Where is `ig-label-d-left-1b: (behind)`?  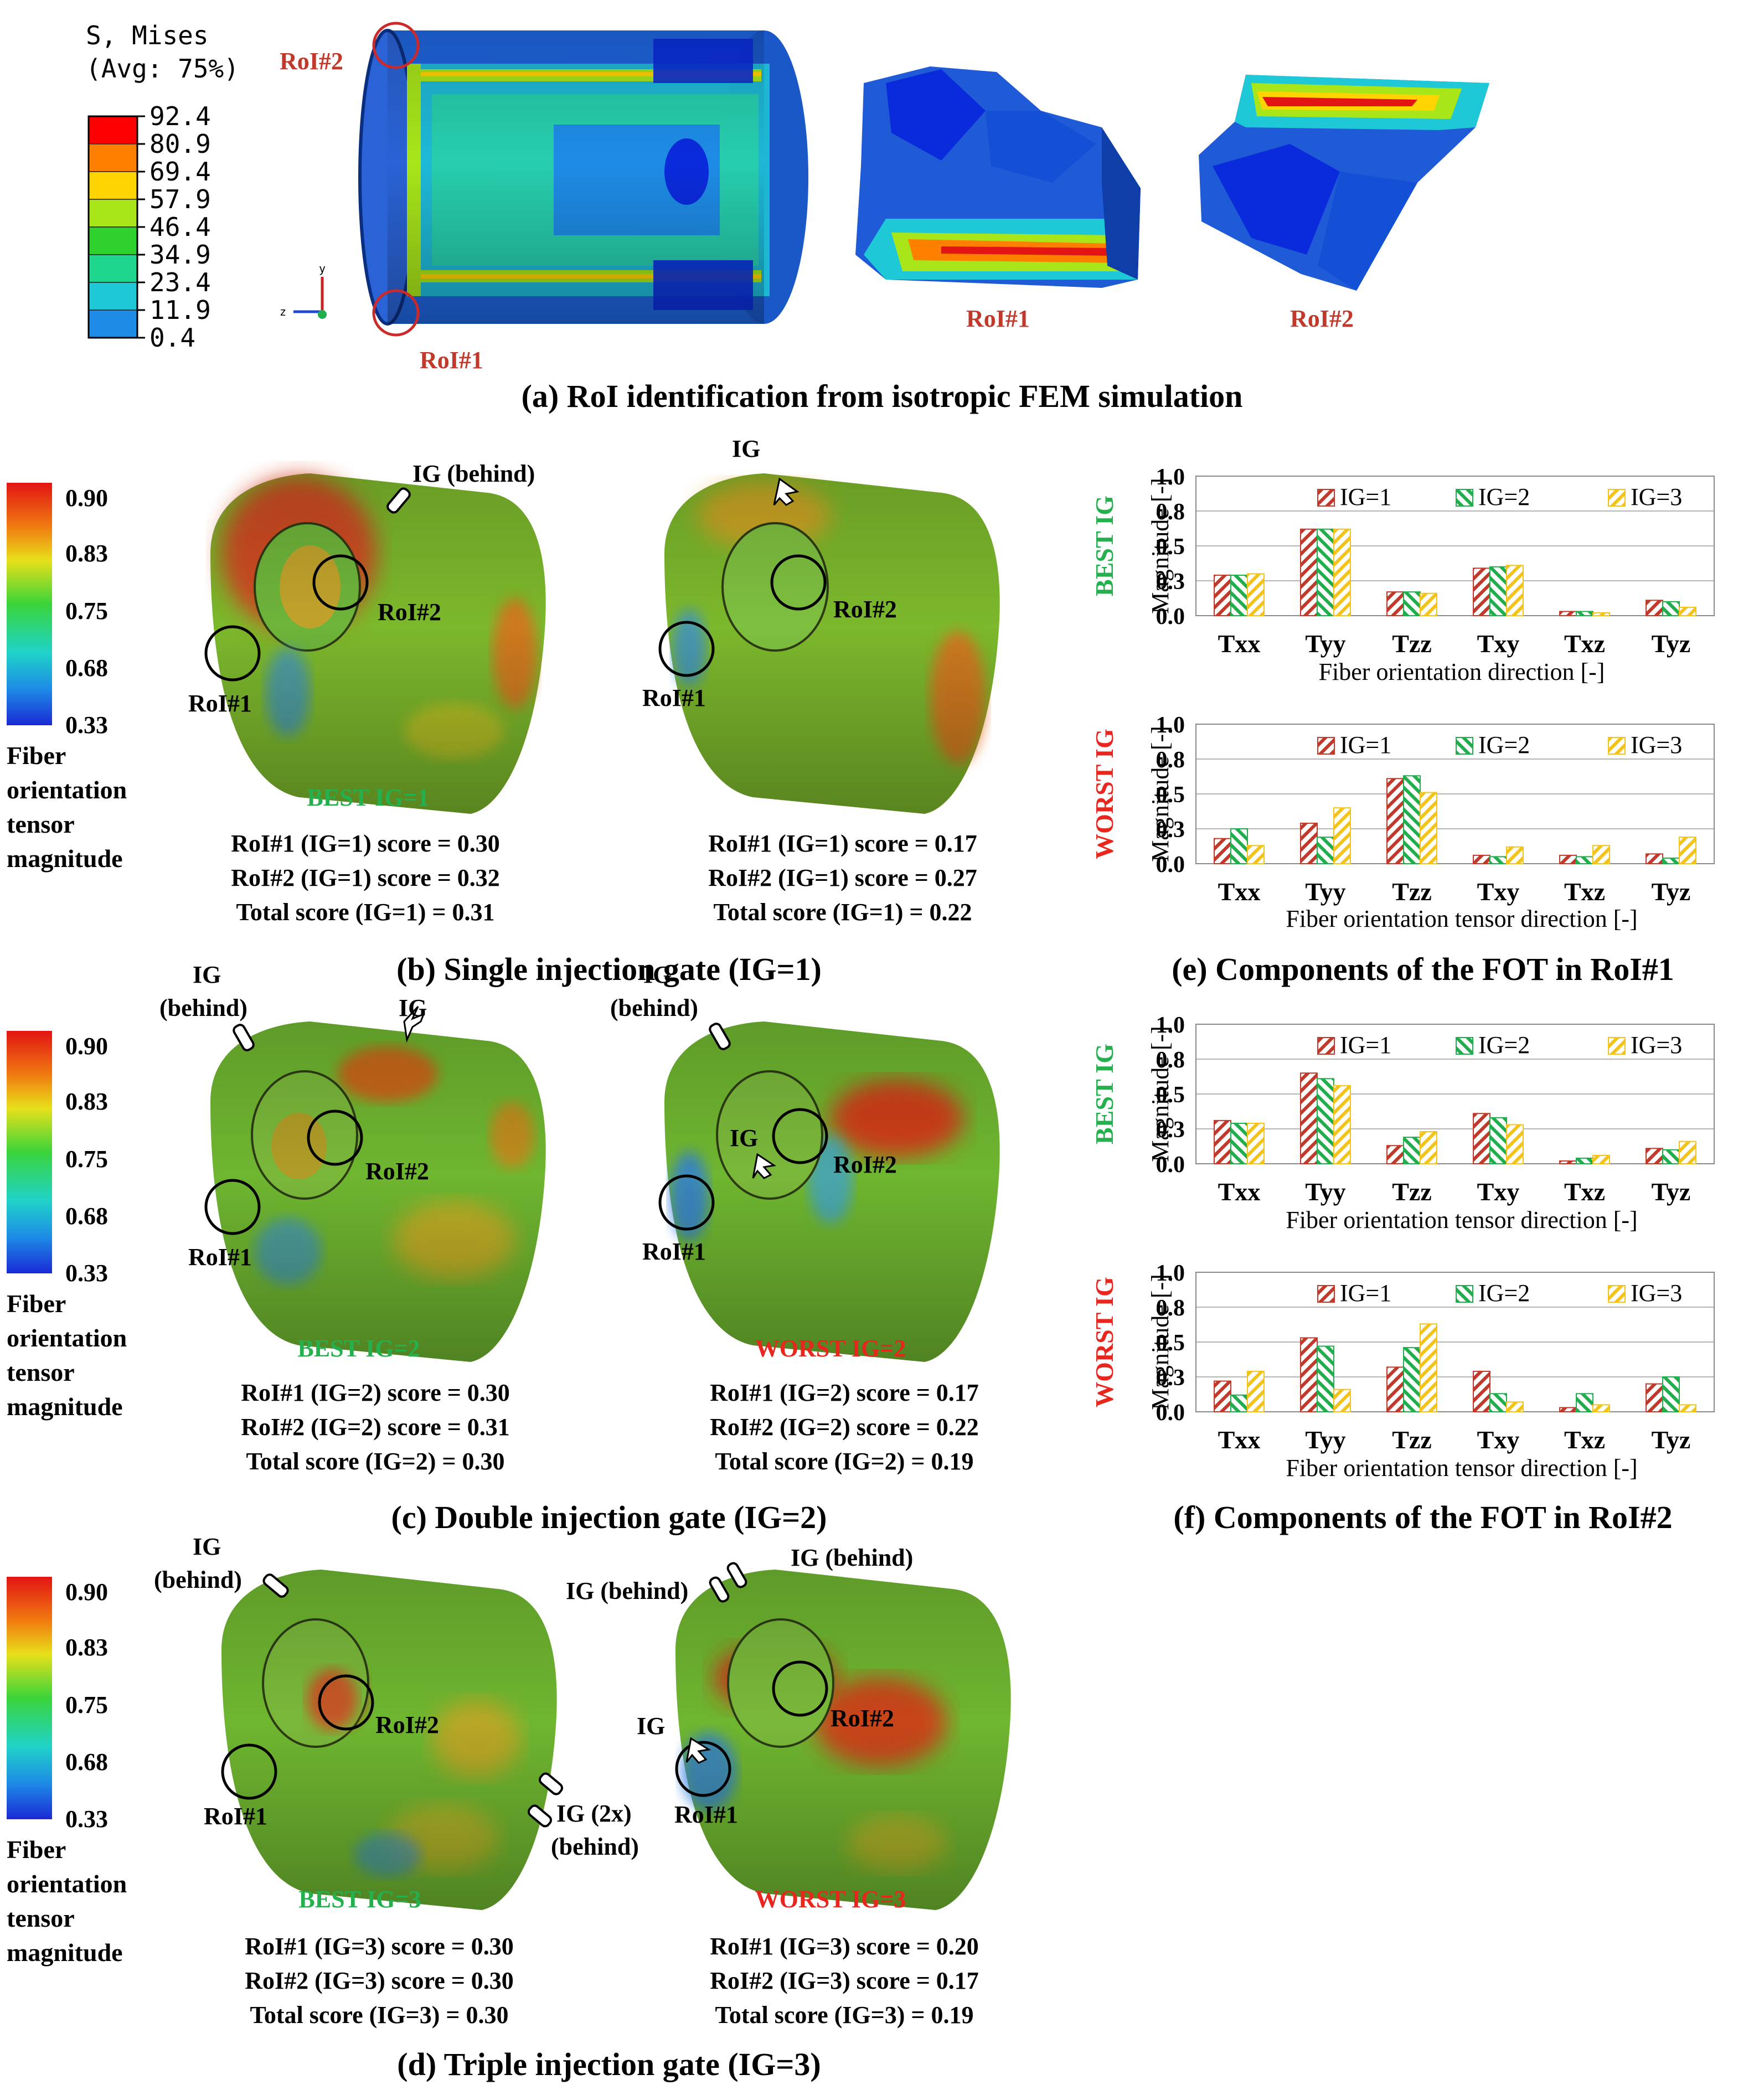 ig-label-d-left-1b: (behind) is located at coordinates (198, 1579).